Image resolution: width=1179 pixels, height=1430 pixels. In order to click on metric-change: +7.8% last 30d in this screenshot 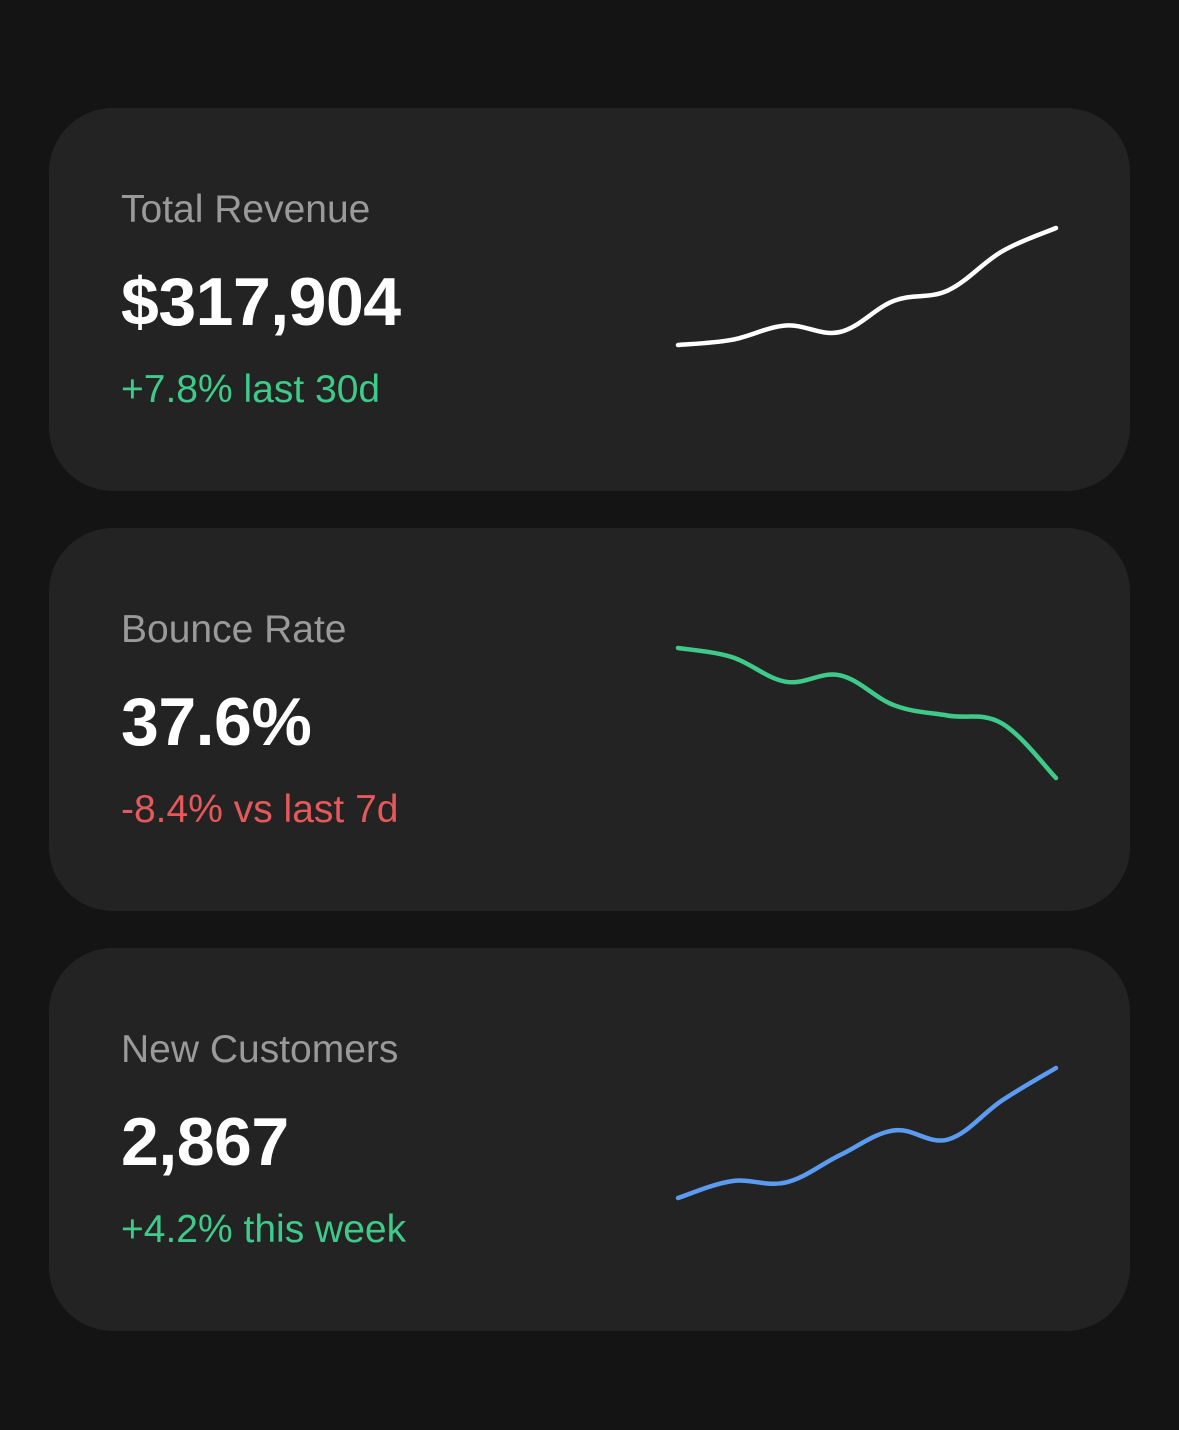, I will do `click(251, 389)`.